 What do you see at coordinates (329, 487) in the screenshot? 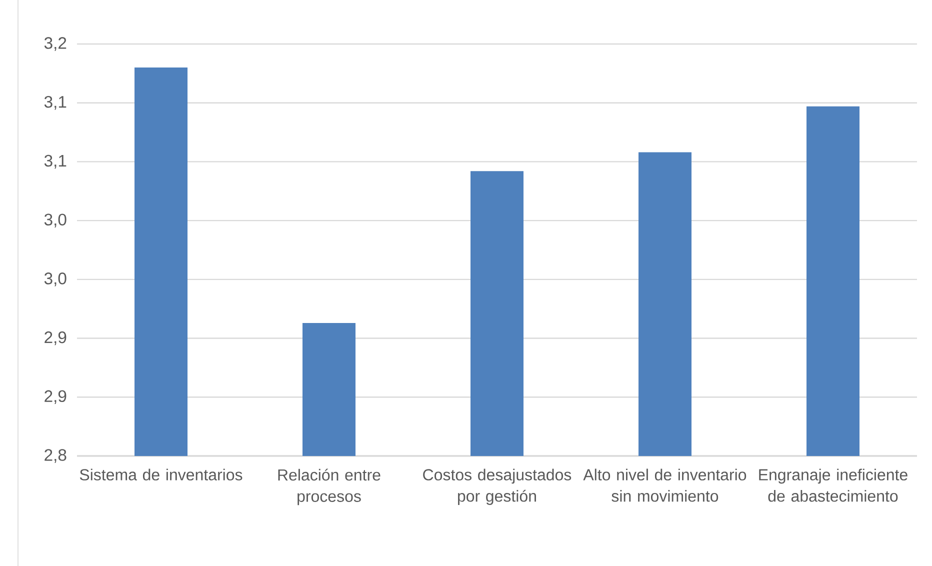
I see `x-tick-label: Relación entre procesos` at bounding box center [329, 487].